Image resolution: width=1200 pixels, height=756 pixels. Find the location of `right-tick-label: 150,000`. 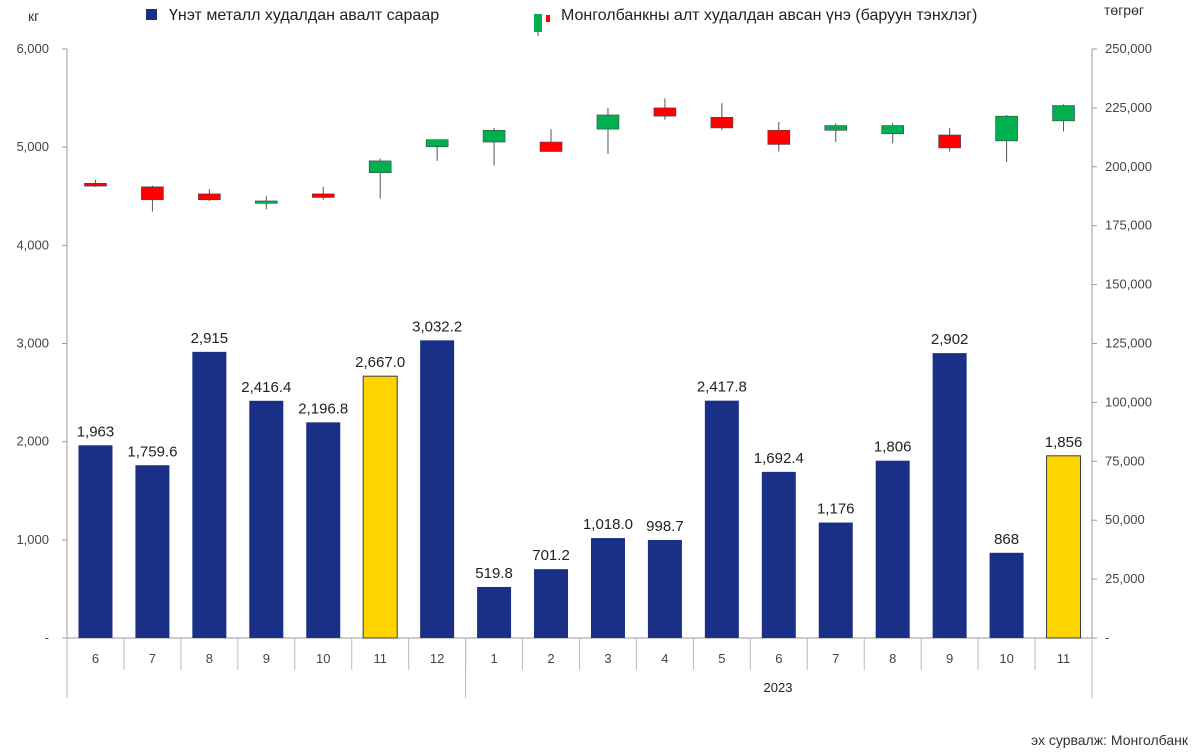

right-tick-label: 150,000 is located at coordinates (1128, 284).